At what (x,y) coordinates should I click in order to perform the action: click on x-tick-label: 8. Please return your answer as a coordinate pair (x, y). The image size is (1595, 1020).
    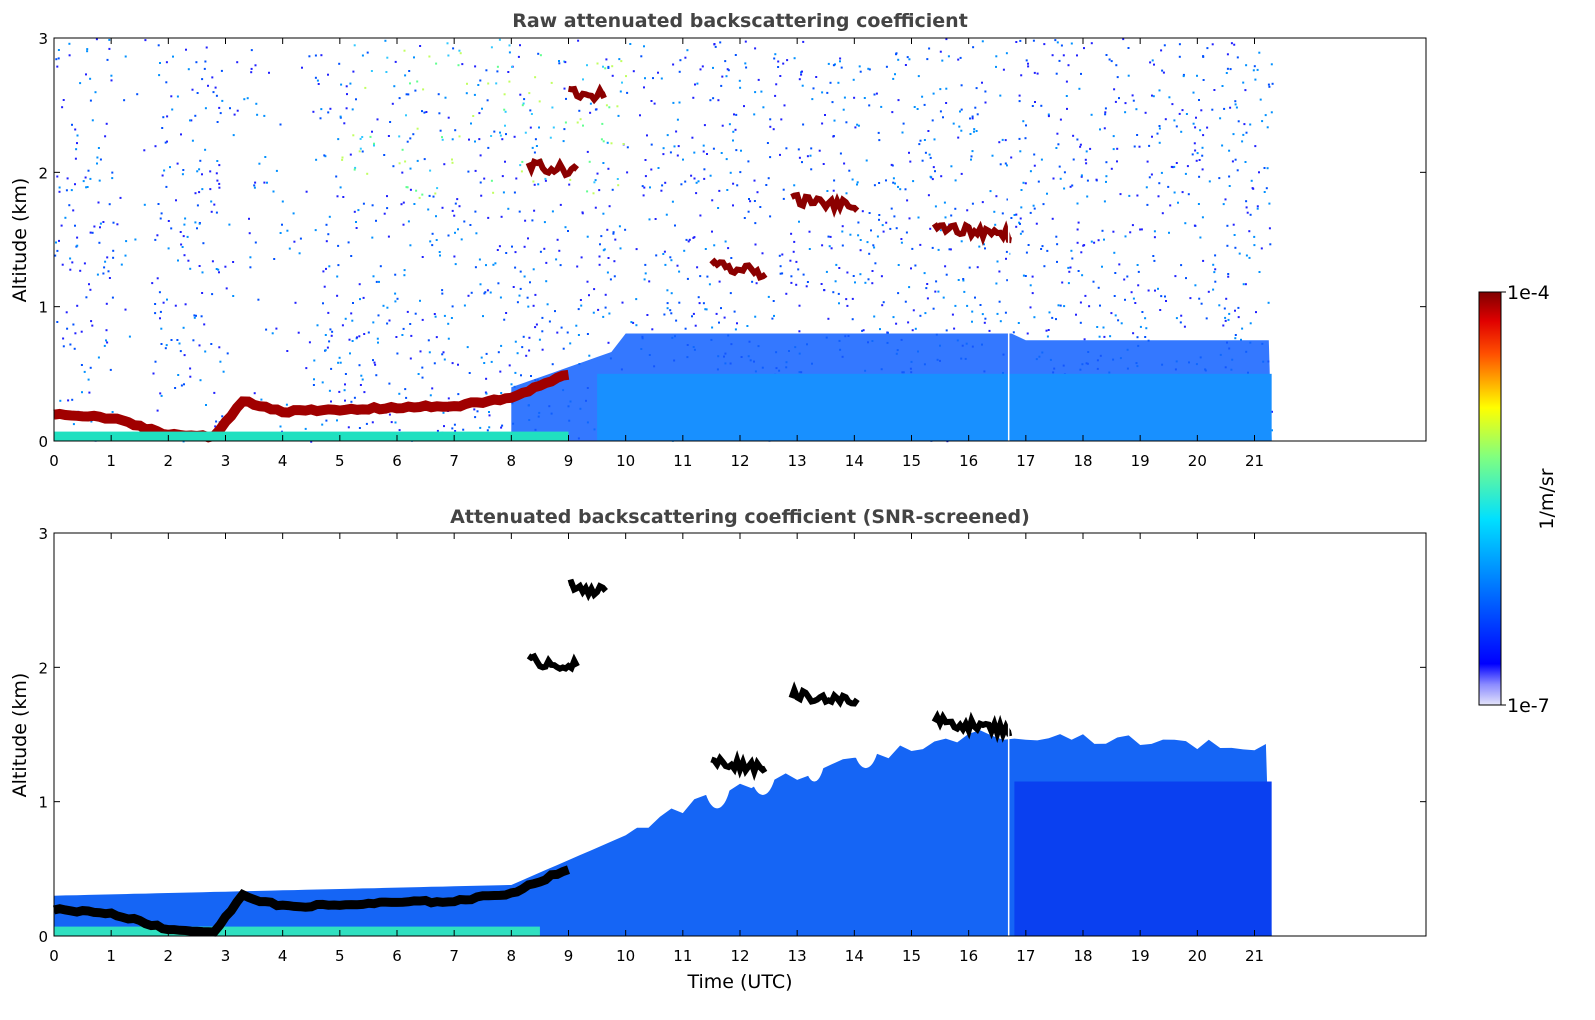
    Looking at the image, I should click on (512, 461).